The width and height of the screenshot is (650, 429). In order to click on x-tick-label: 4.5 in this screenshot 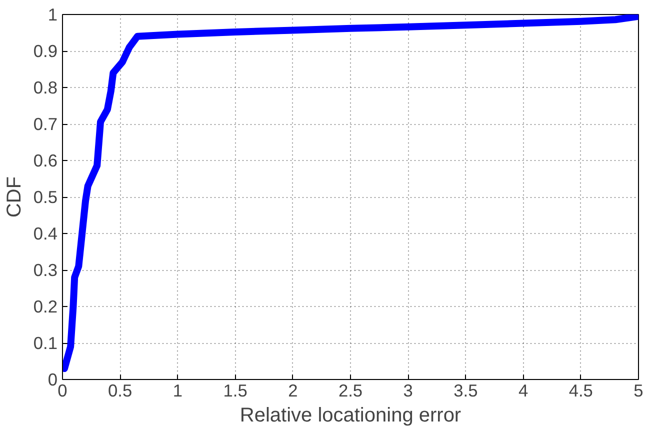, I will do `click(580, 390)`.